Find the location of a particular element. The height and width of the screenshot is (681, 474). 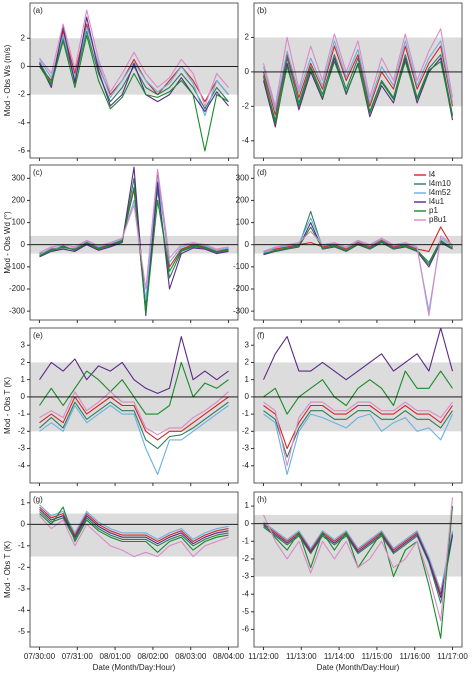

legend-label: l4u1 is located at coordinates (437, 201).